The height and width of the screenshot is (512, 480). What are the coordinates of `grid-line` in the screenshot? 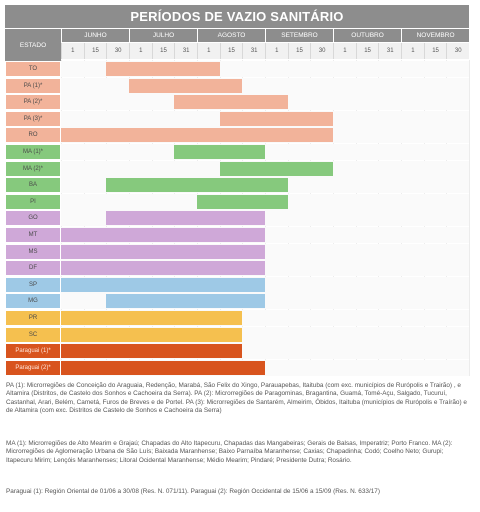 It's located at (470, 218).